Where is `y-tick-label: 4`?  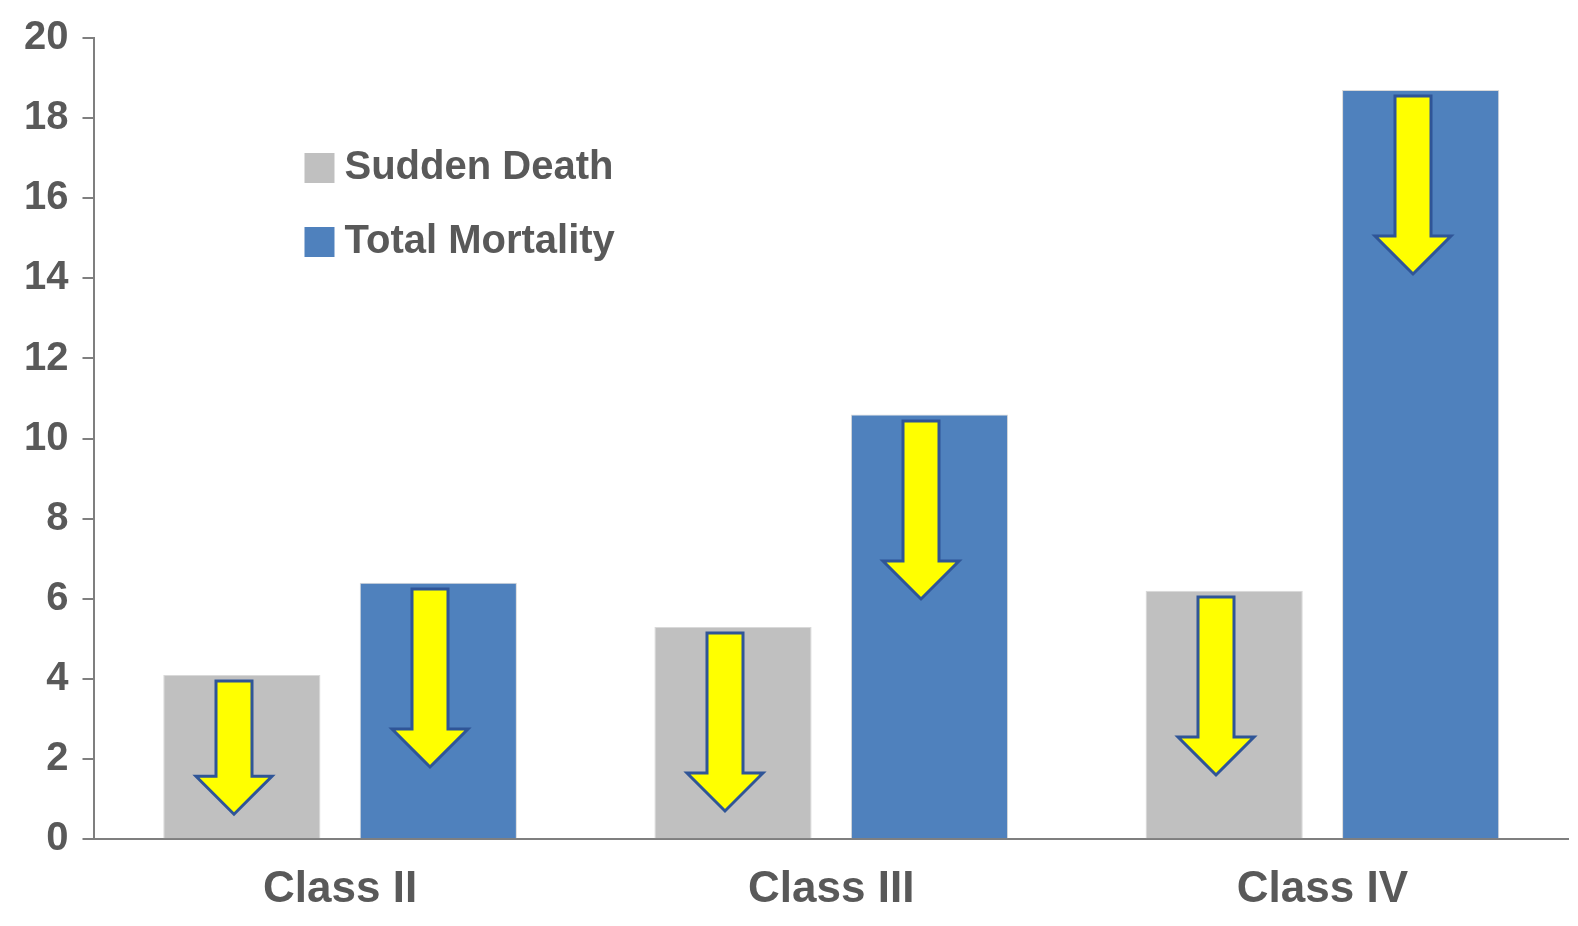 y-tick-label: 4 is located at coordinates (58, 675).